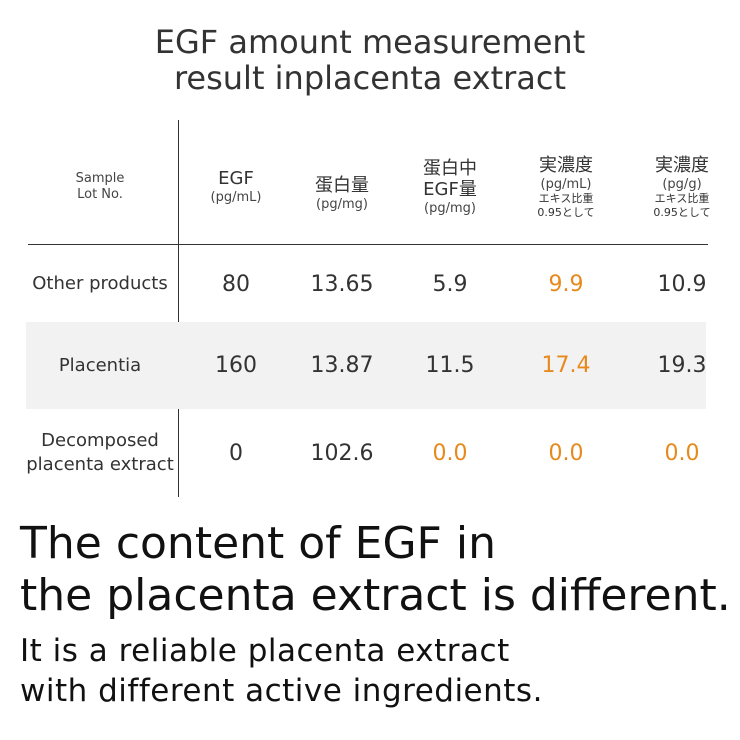  I want to click on table-row: Placentia 160 13.87 11.5 17.4 19.3, so click(370, 365).